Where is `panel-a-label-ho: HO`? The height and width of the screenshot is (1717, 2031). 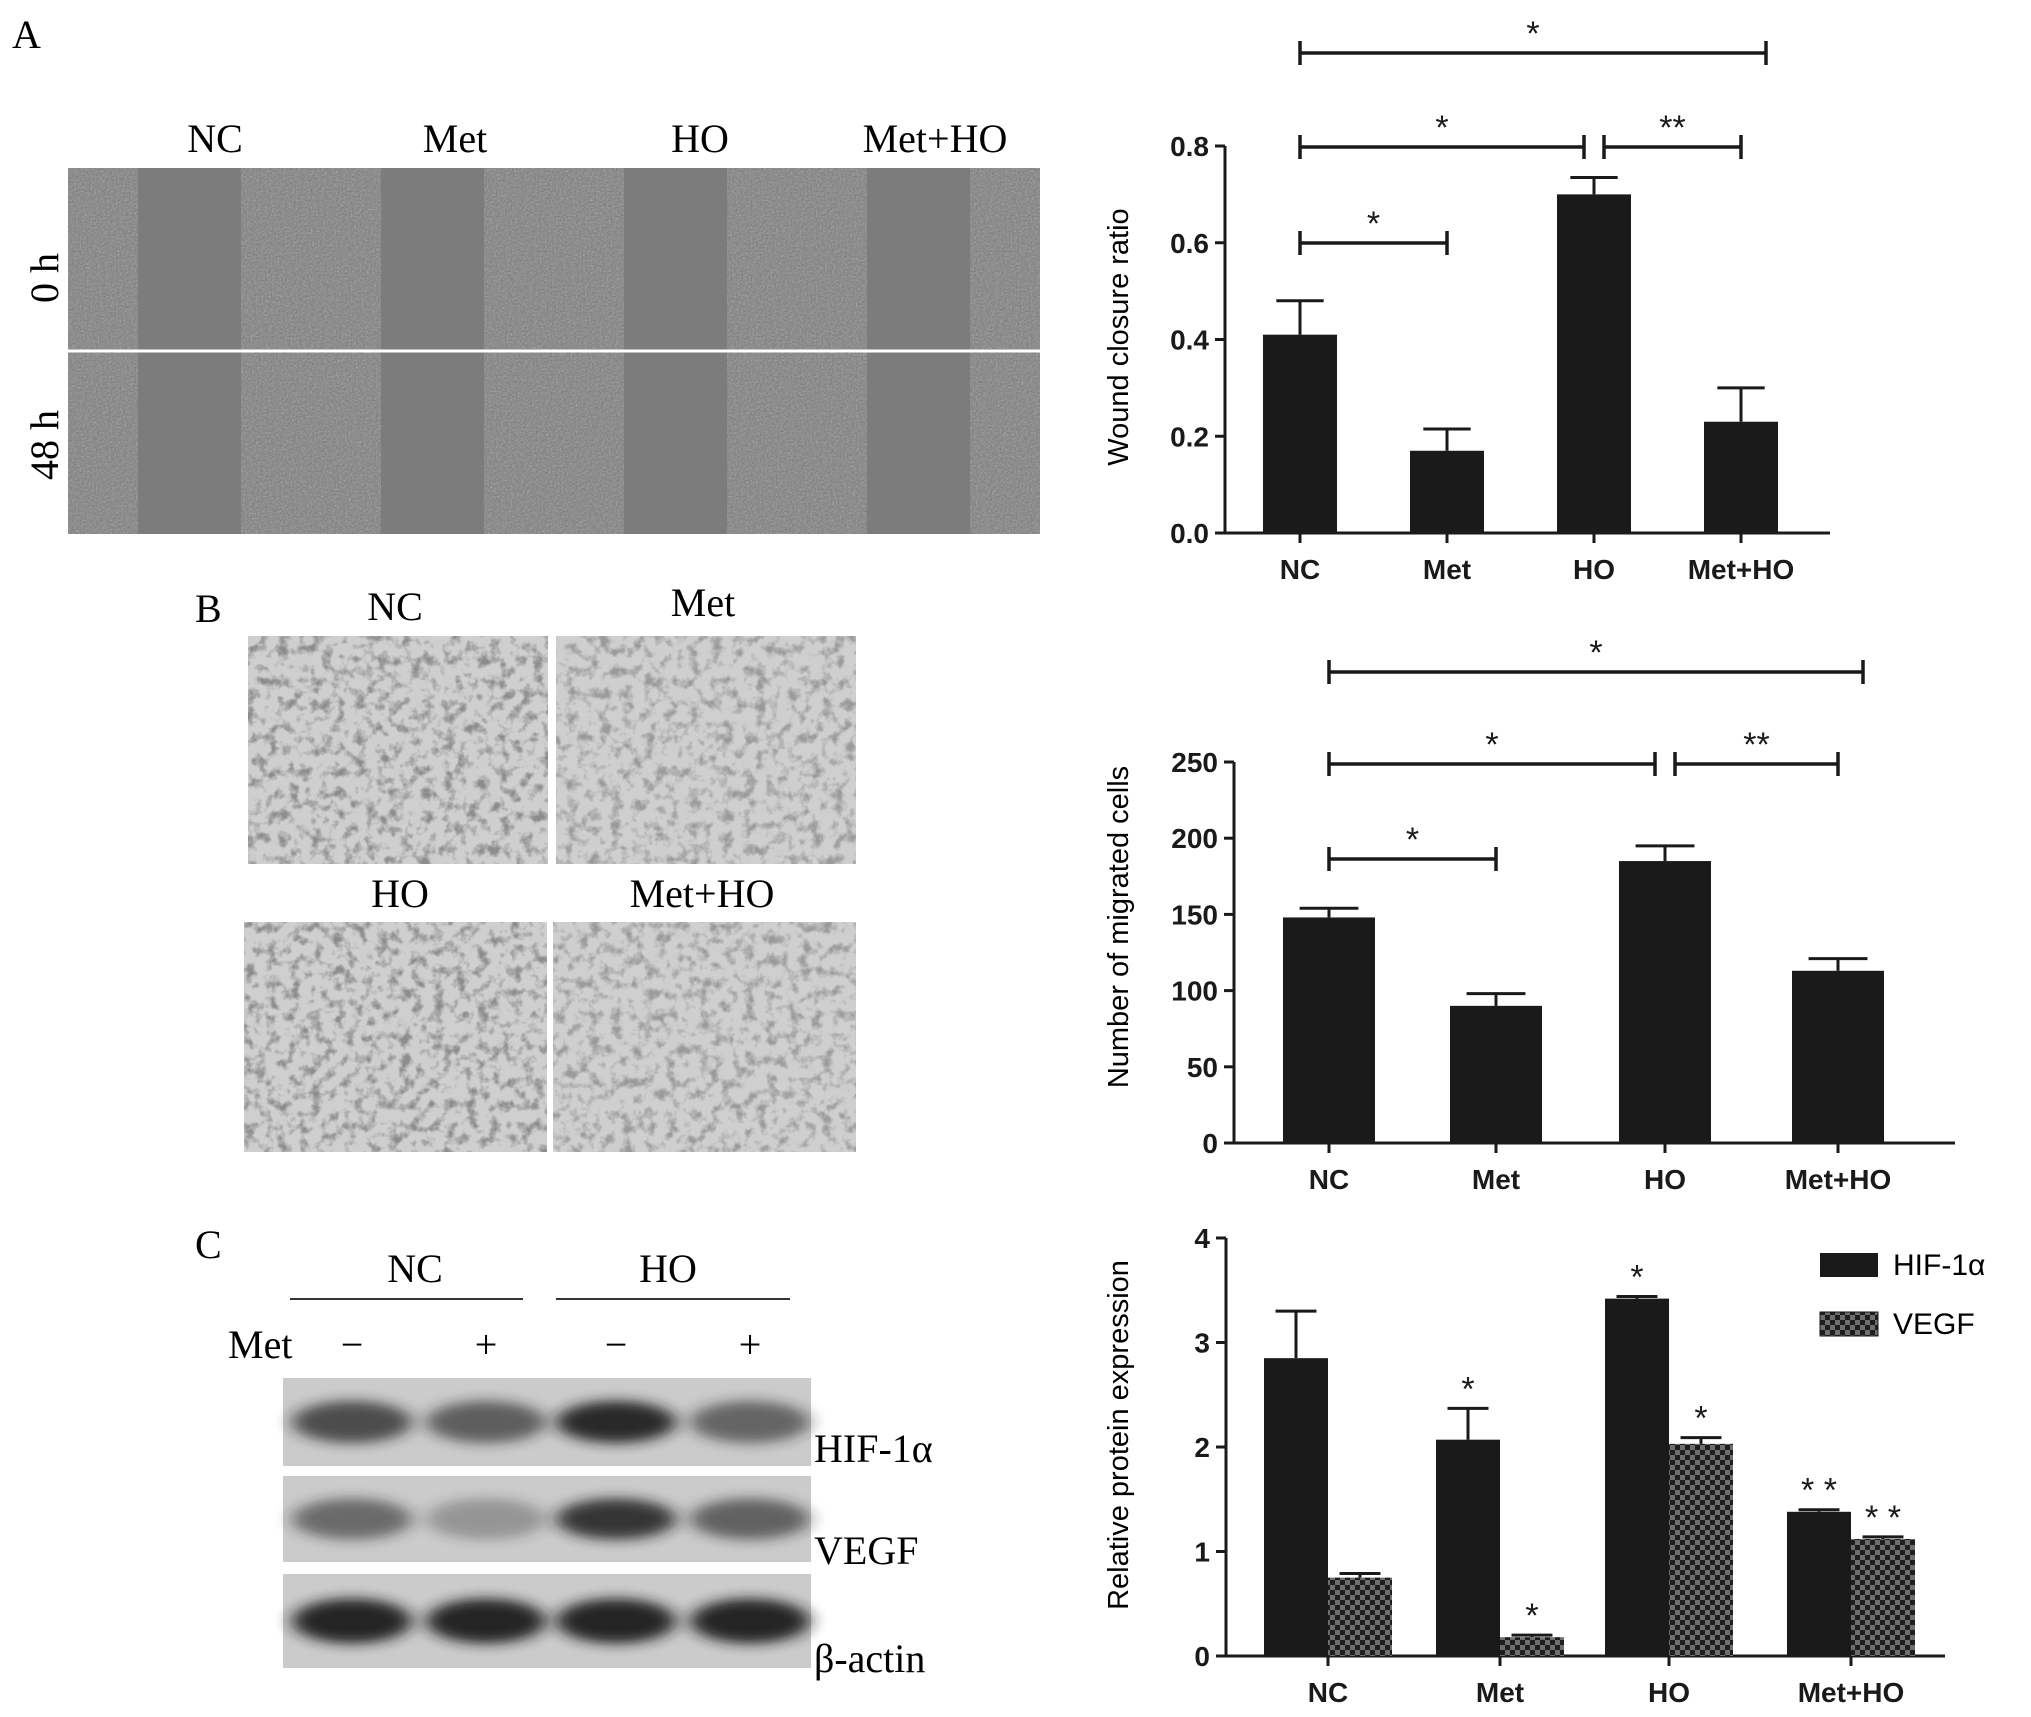 panel-a-label-ho: HO is located at coordinates (700, 138).